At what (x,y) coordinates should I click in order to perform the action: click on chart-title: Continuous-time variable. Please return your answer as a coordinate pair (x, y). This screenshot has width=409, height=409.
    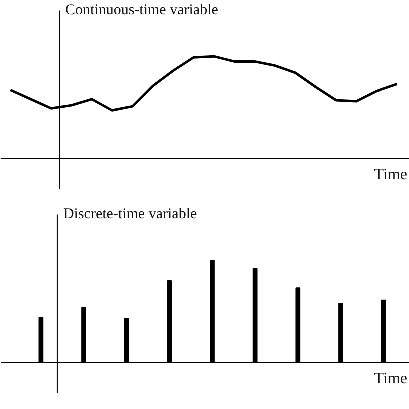
    Looking at the image, I should click on (142, 10).